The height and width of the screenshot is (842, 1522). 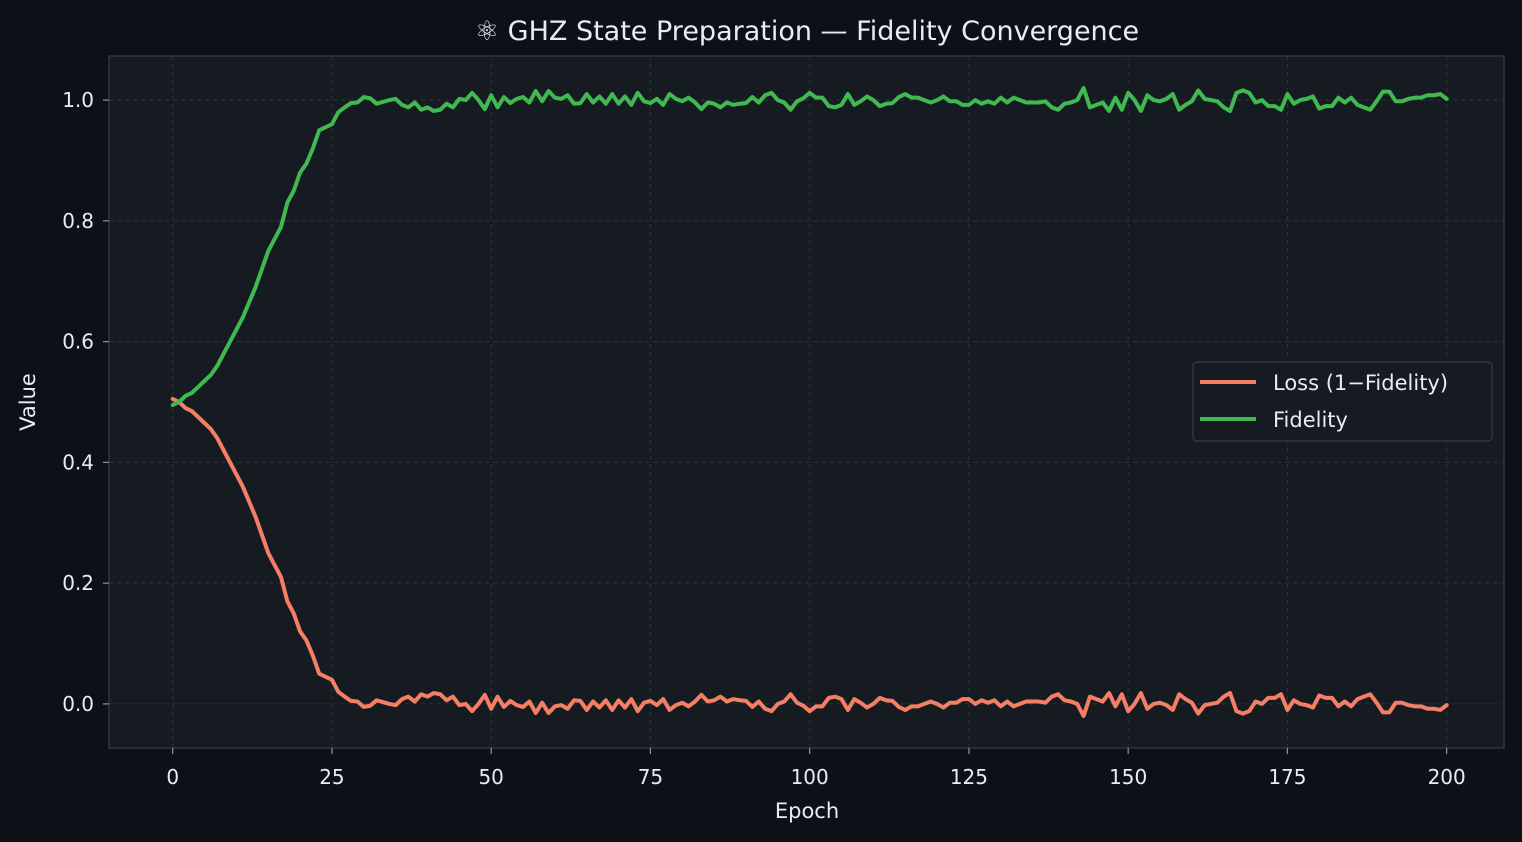 I want to click on legend: Loss (1−Fidelity) Fidelity, so click(x=1342, y=401).